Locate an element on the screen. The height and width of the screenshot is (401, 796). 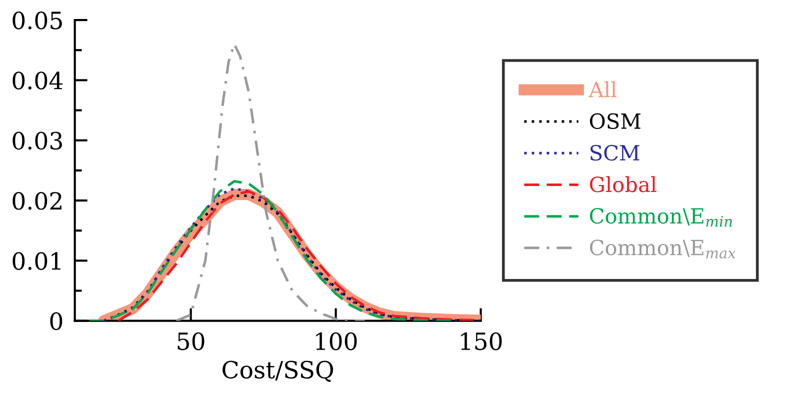
y-tick-label: 0.02 is located at coordinates (37, 201).